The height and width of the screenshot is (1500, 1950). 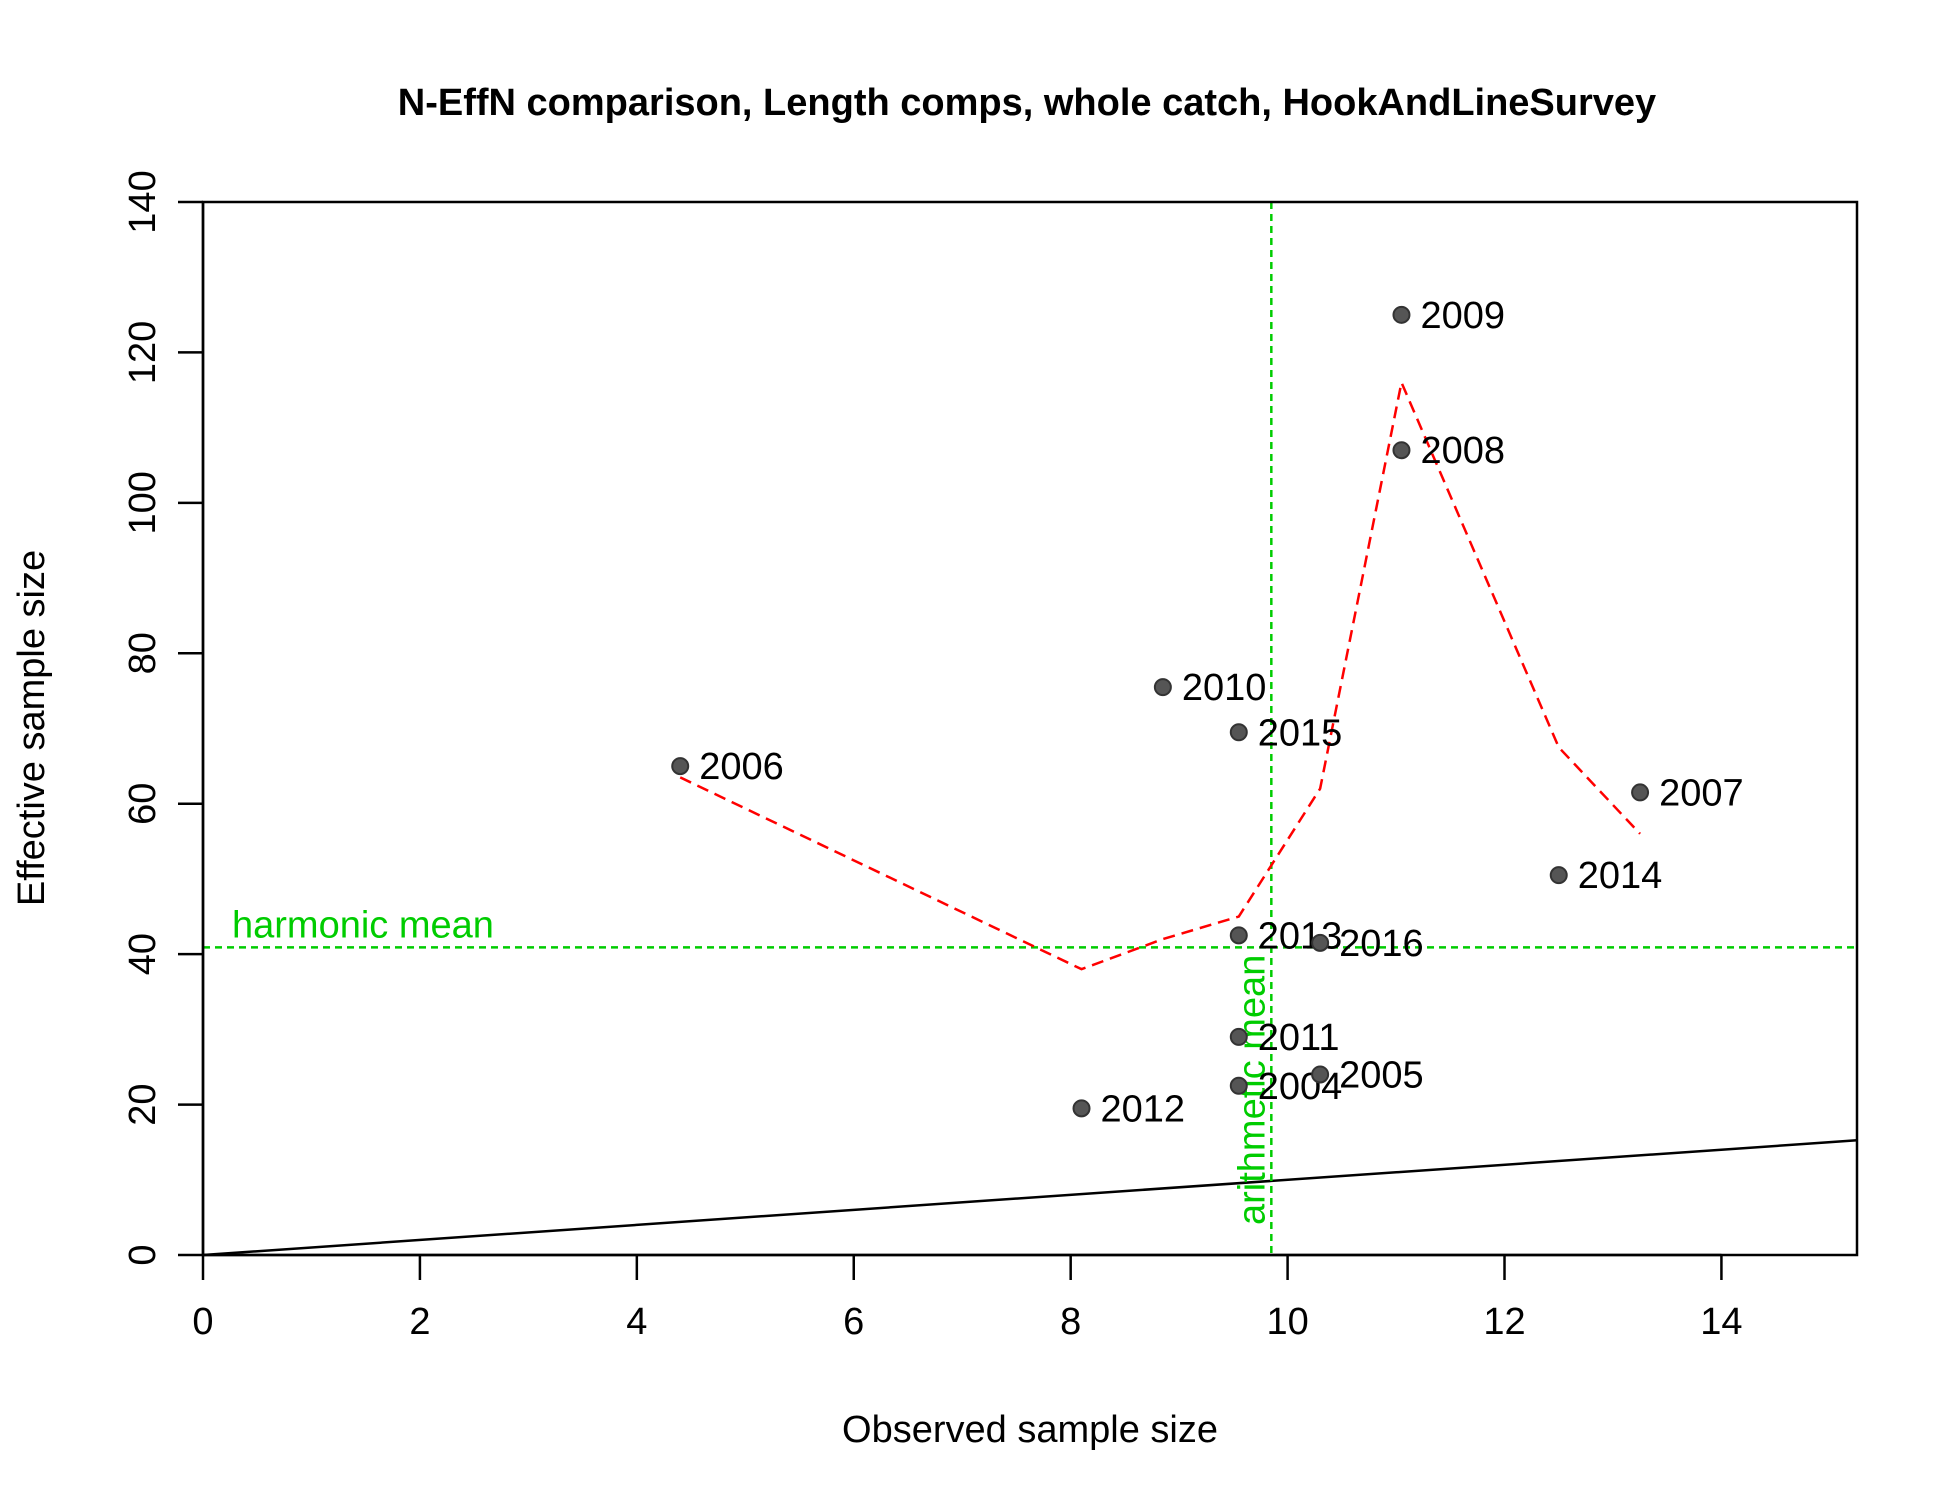 What do you see at coordinates (143, 502) in the screenshot?
I see `y-tick-label: 100` at bounding box center [143, 502].